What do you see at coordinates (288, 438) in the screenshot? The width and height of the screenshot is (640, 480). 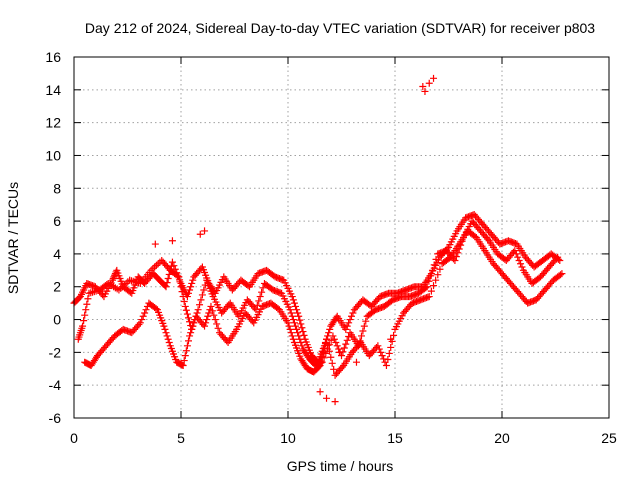 I see `x-tick-label: 10` at bounding box center [288, 438].